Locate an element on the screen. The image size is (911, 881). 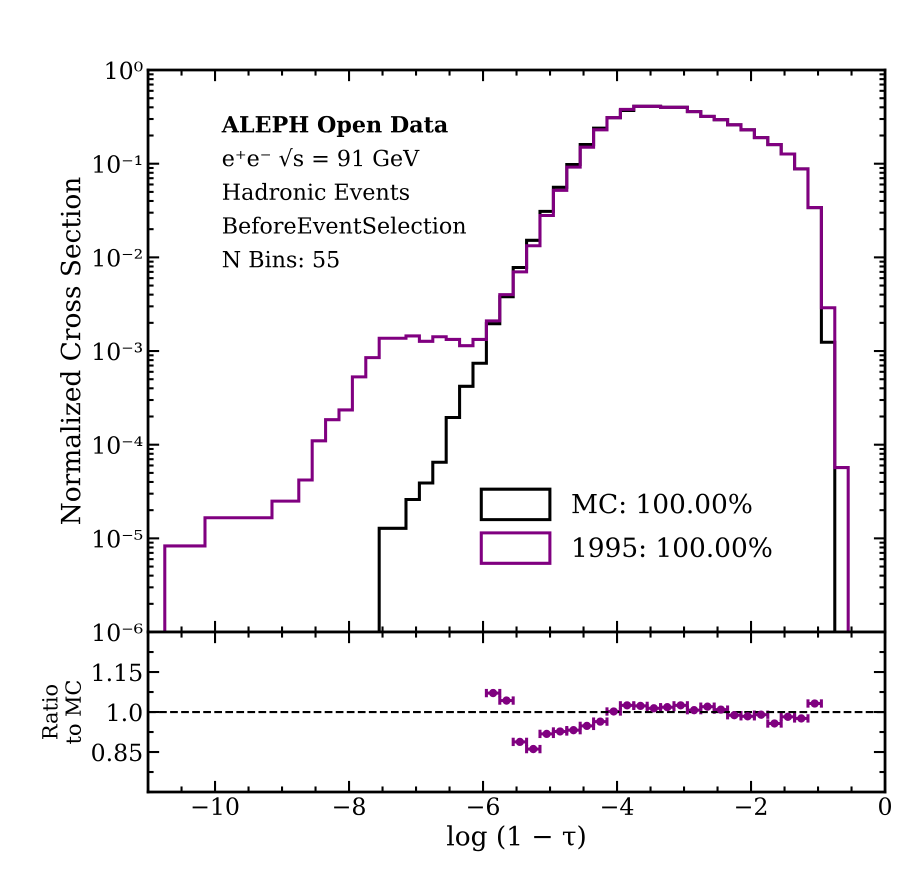
y-tick-label: 10⁻⁶ is located at coordinates (118, 632).